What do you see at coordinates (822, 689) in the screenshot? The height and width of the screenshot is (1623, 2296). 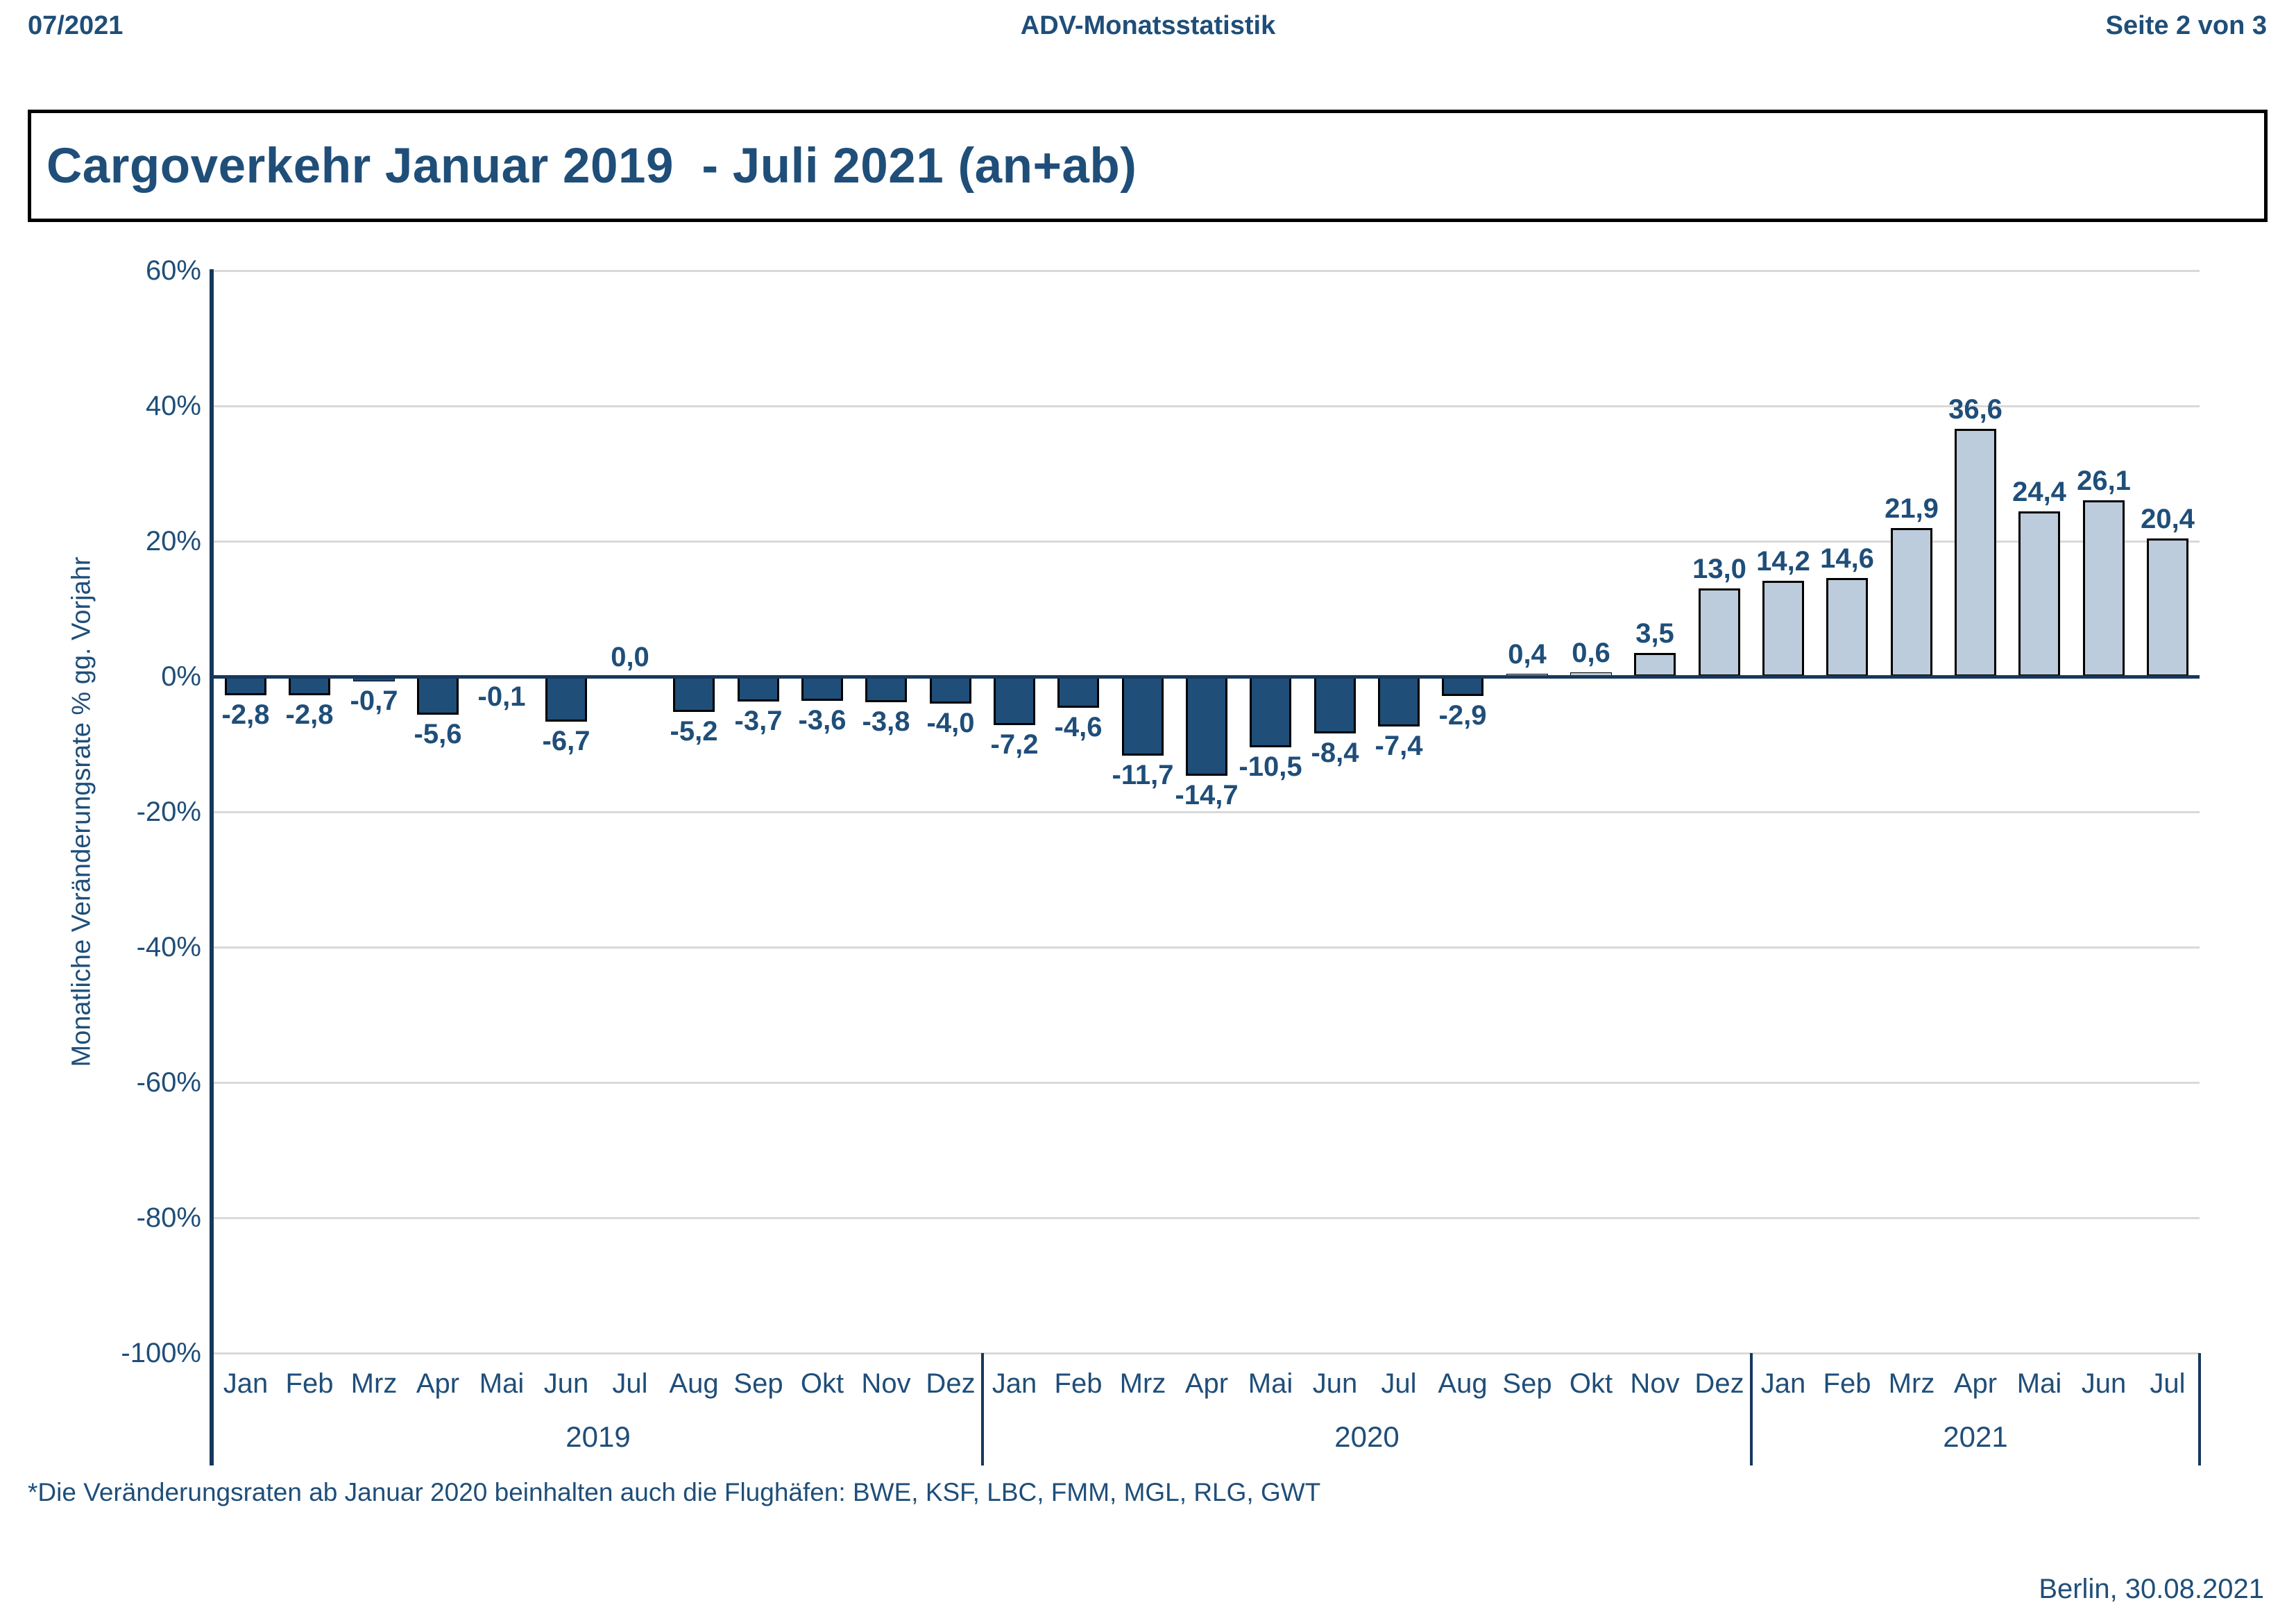 I see `bar-Okt--3,6` at bounding box center [822, 689].